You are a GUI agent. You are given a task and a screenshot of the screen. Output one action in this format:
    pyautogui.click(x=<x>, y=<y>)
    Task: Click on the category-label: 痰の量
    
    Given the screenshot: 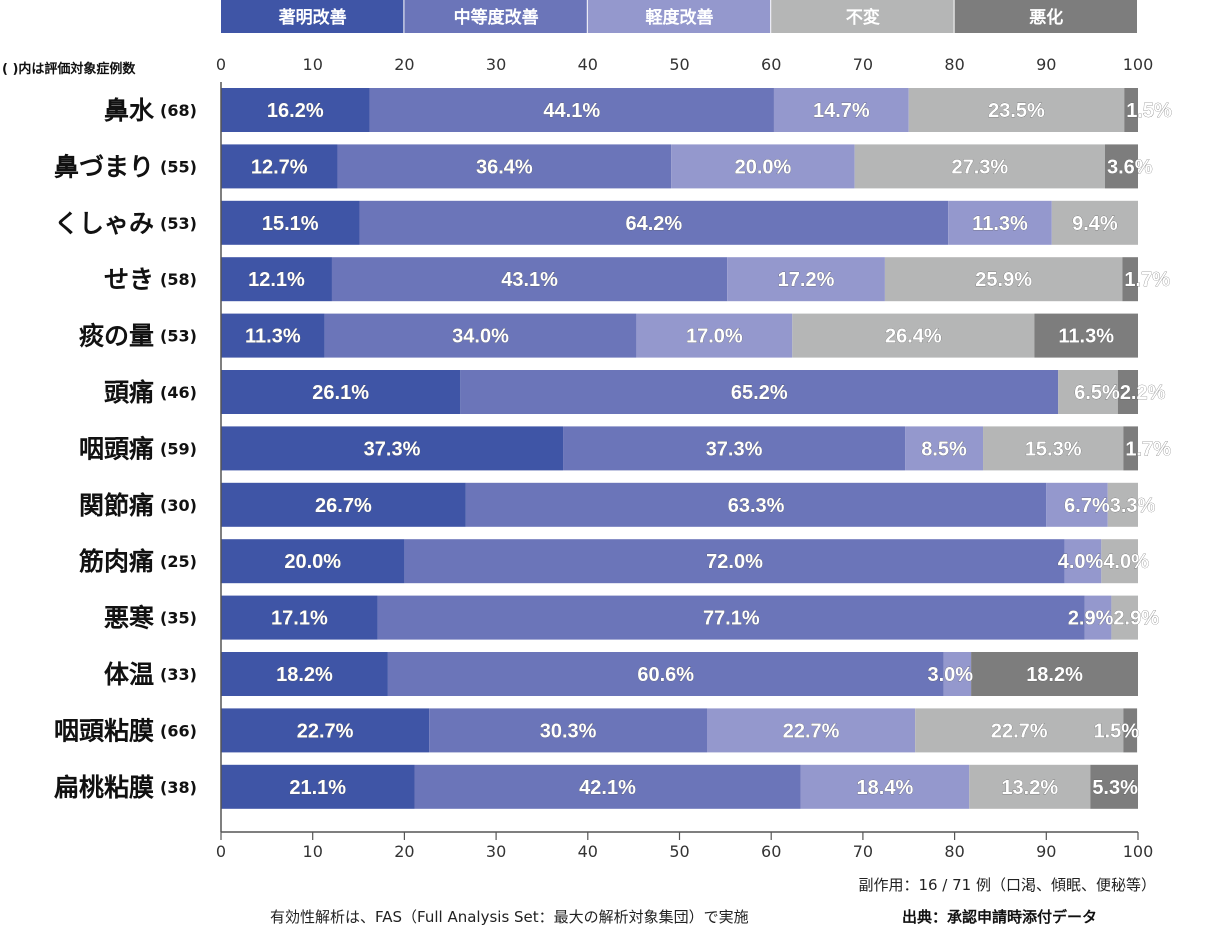 What is the action you would take?
    pyautogui.click(x=116, y=336)
    